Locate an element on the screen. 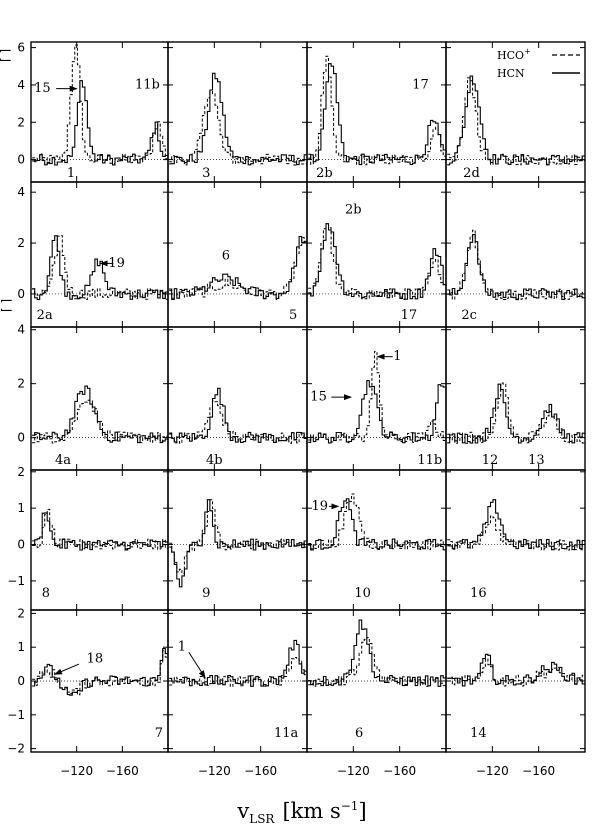  panel-label-4-0: 2a is located at coordinates (45, 315).